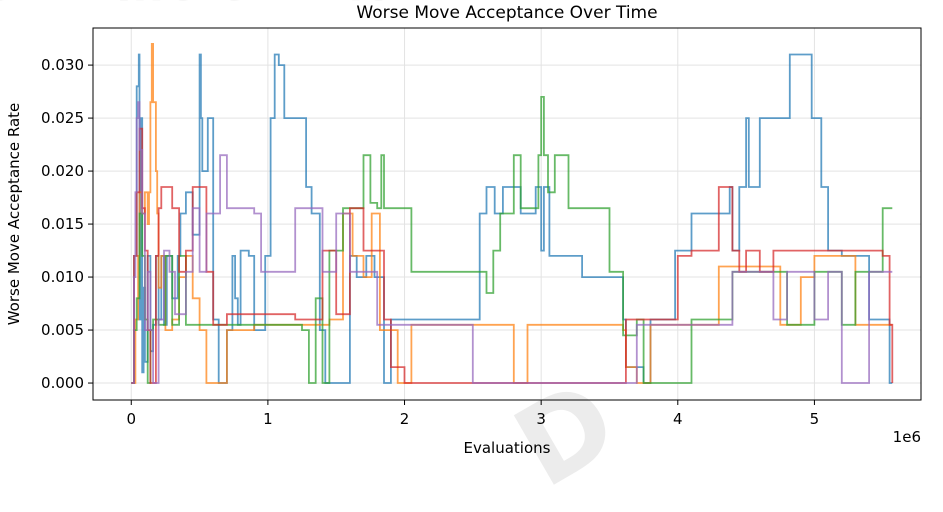  Describe the element at coordinates (62, 383) in the screenshot. I see `y-tick-label: 0.000` at that location.